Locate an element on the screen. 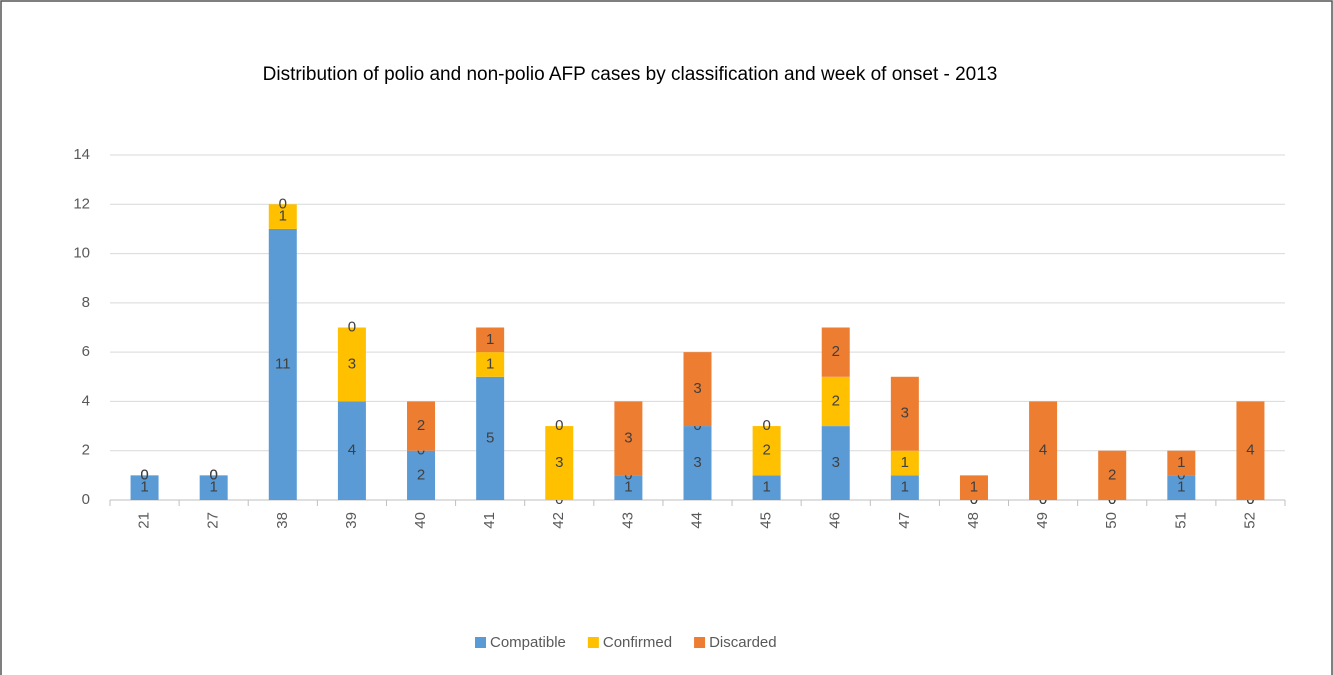 This screenshot has width=1333, height=675. y-tick-label: 12 is located at coordinates (81, 203).